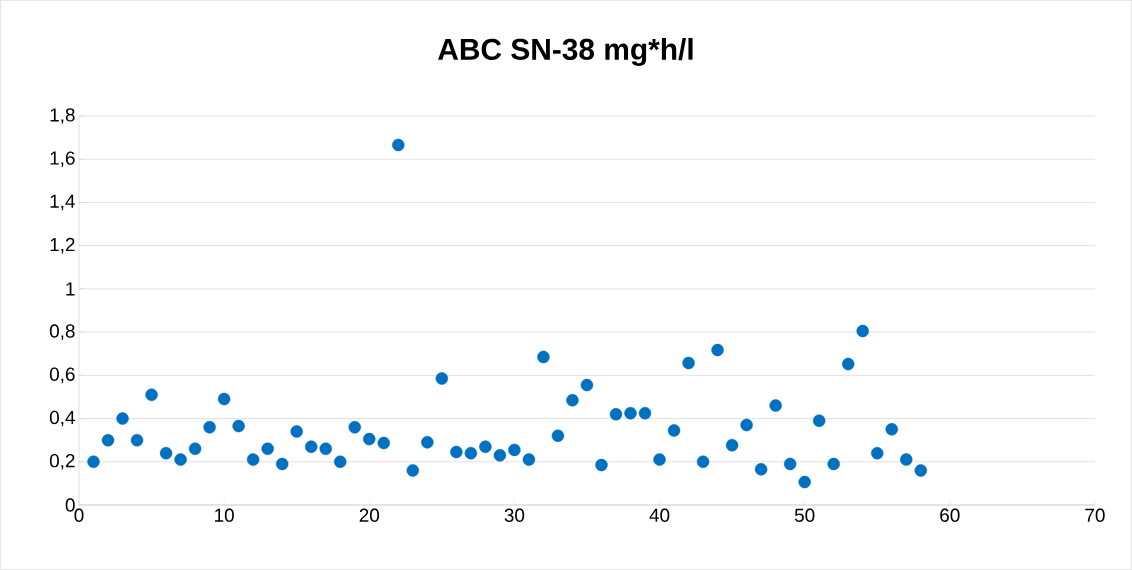 This screenshot has height=570, width=1132. What do you see at coordinates (70, 289) in the screenshot?
I see `y-tick-label: 1` at bounding box center [70, 289].